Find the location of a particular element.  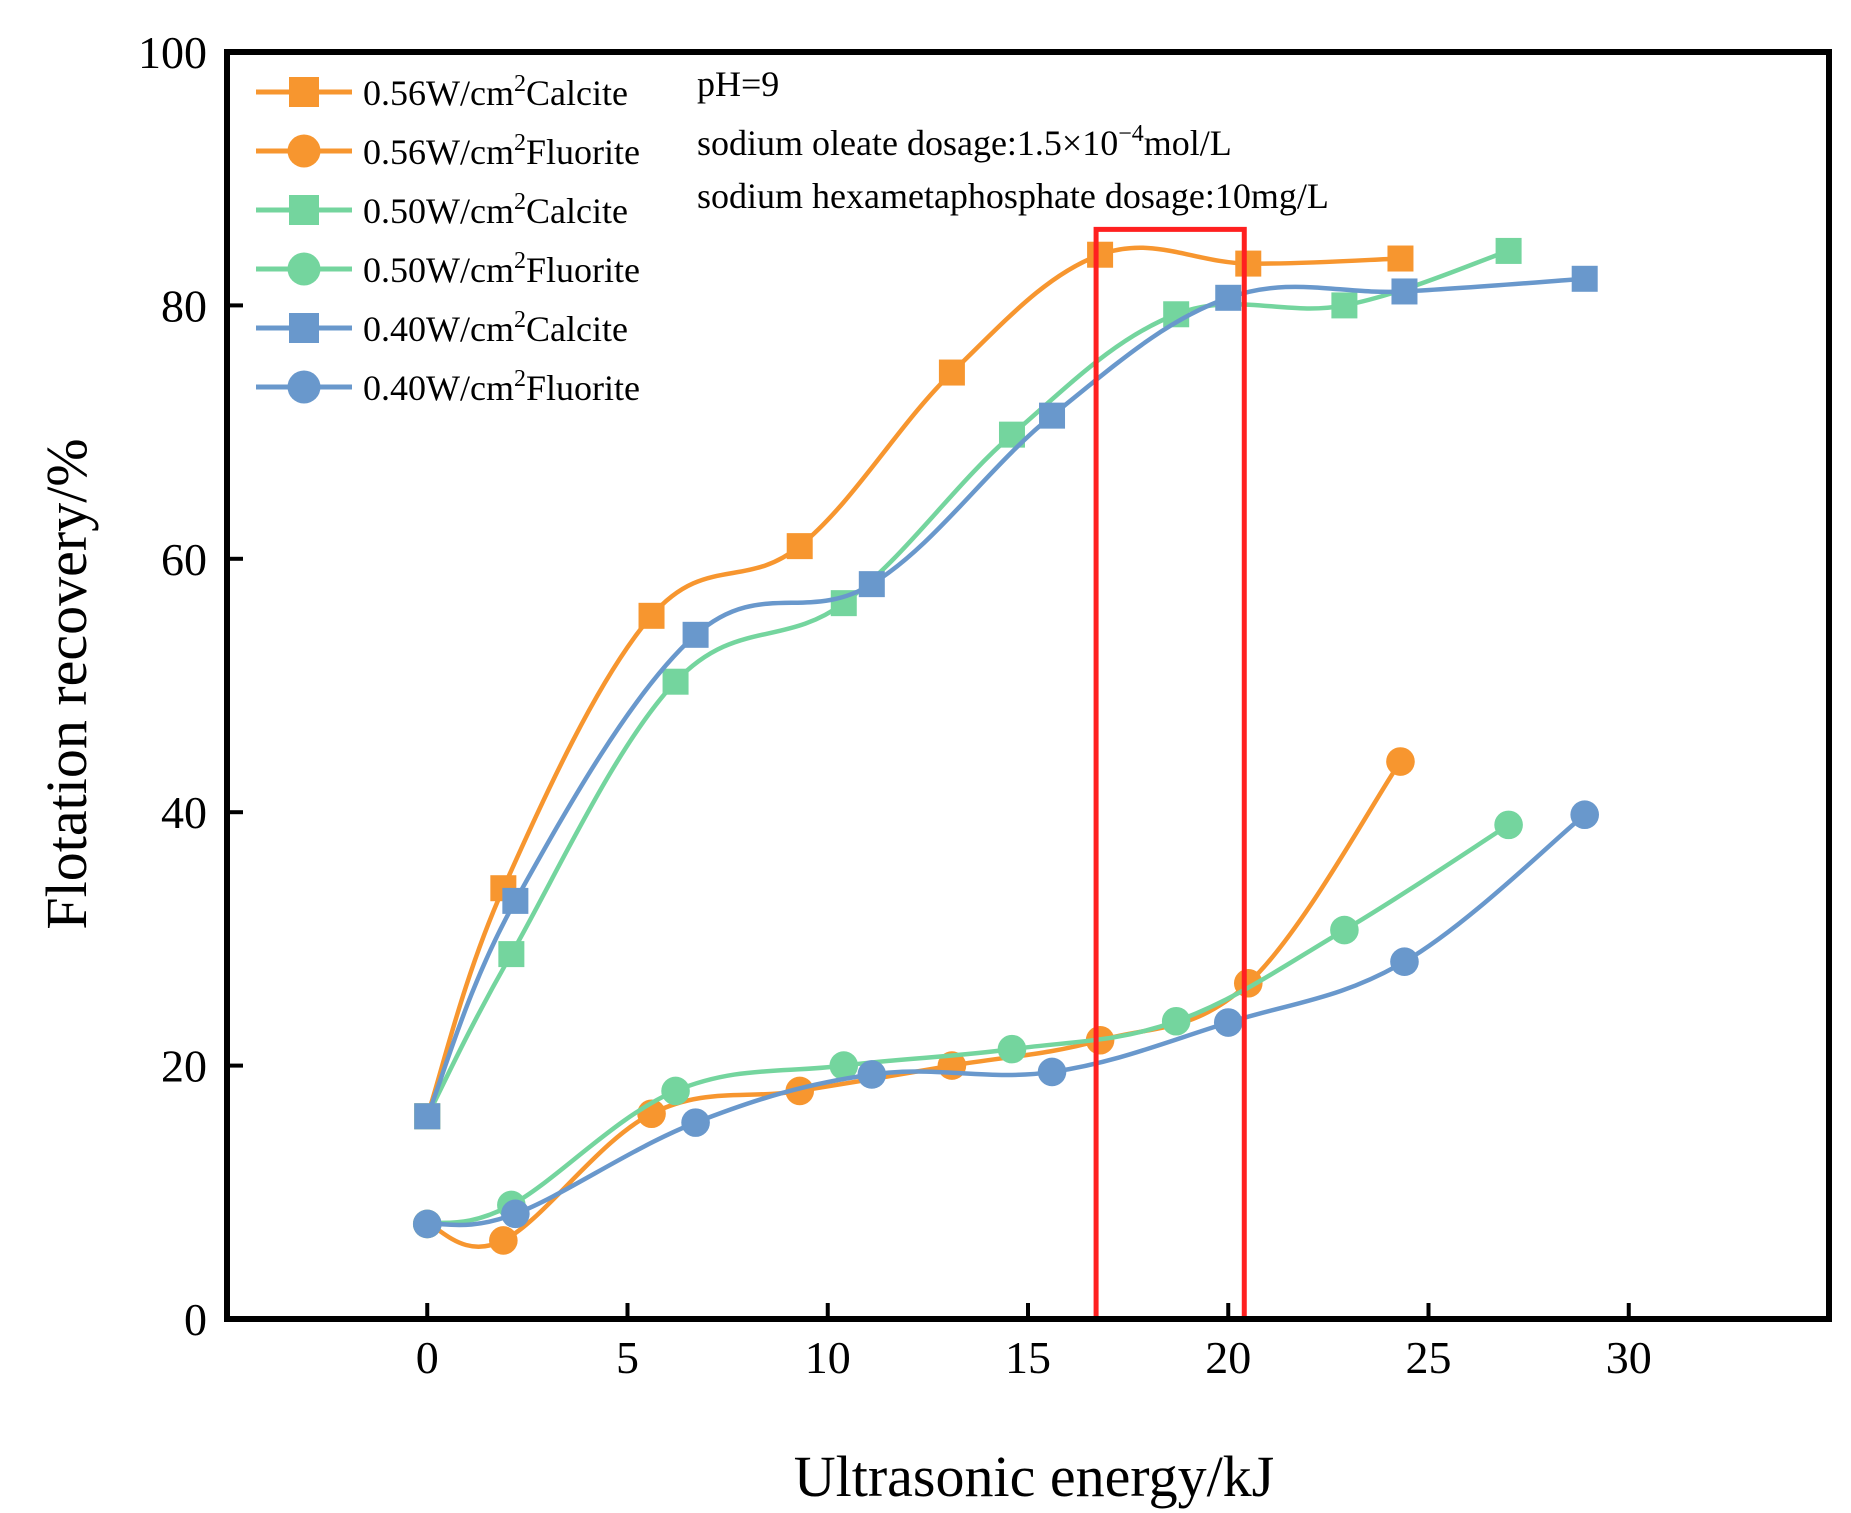

x-tick-label: 15 is located at coordinates (1028, 1357).